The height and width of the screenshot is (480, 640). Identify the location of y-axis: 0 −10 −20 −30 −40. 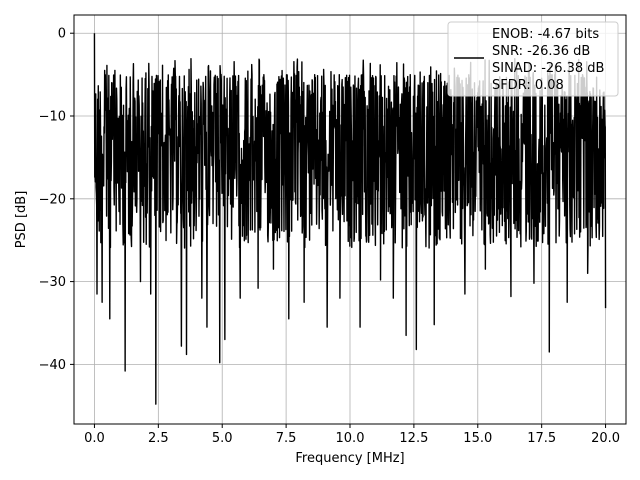
(56, 200).